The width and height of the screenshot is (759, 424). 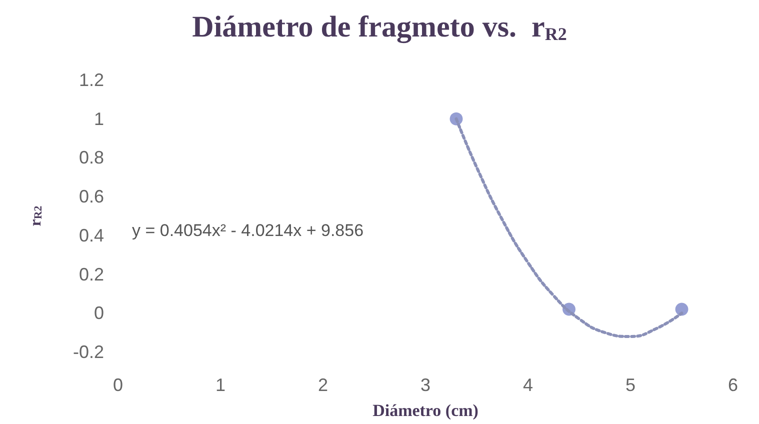 I want to click on y-tick-label: 1, so click(x=99, y=118).